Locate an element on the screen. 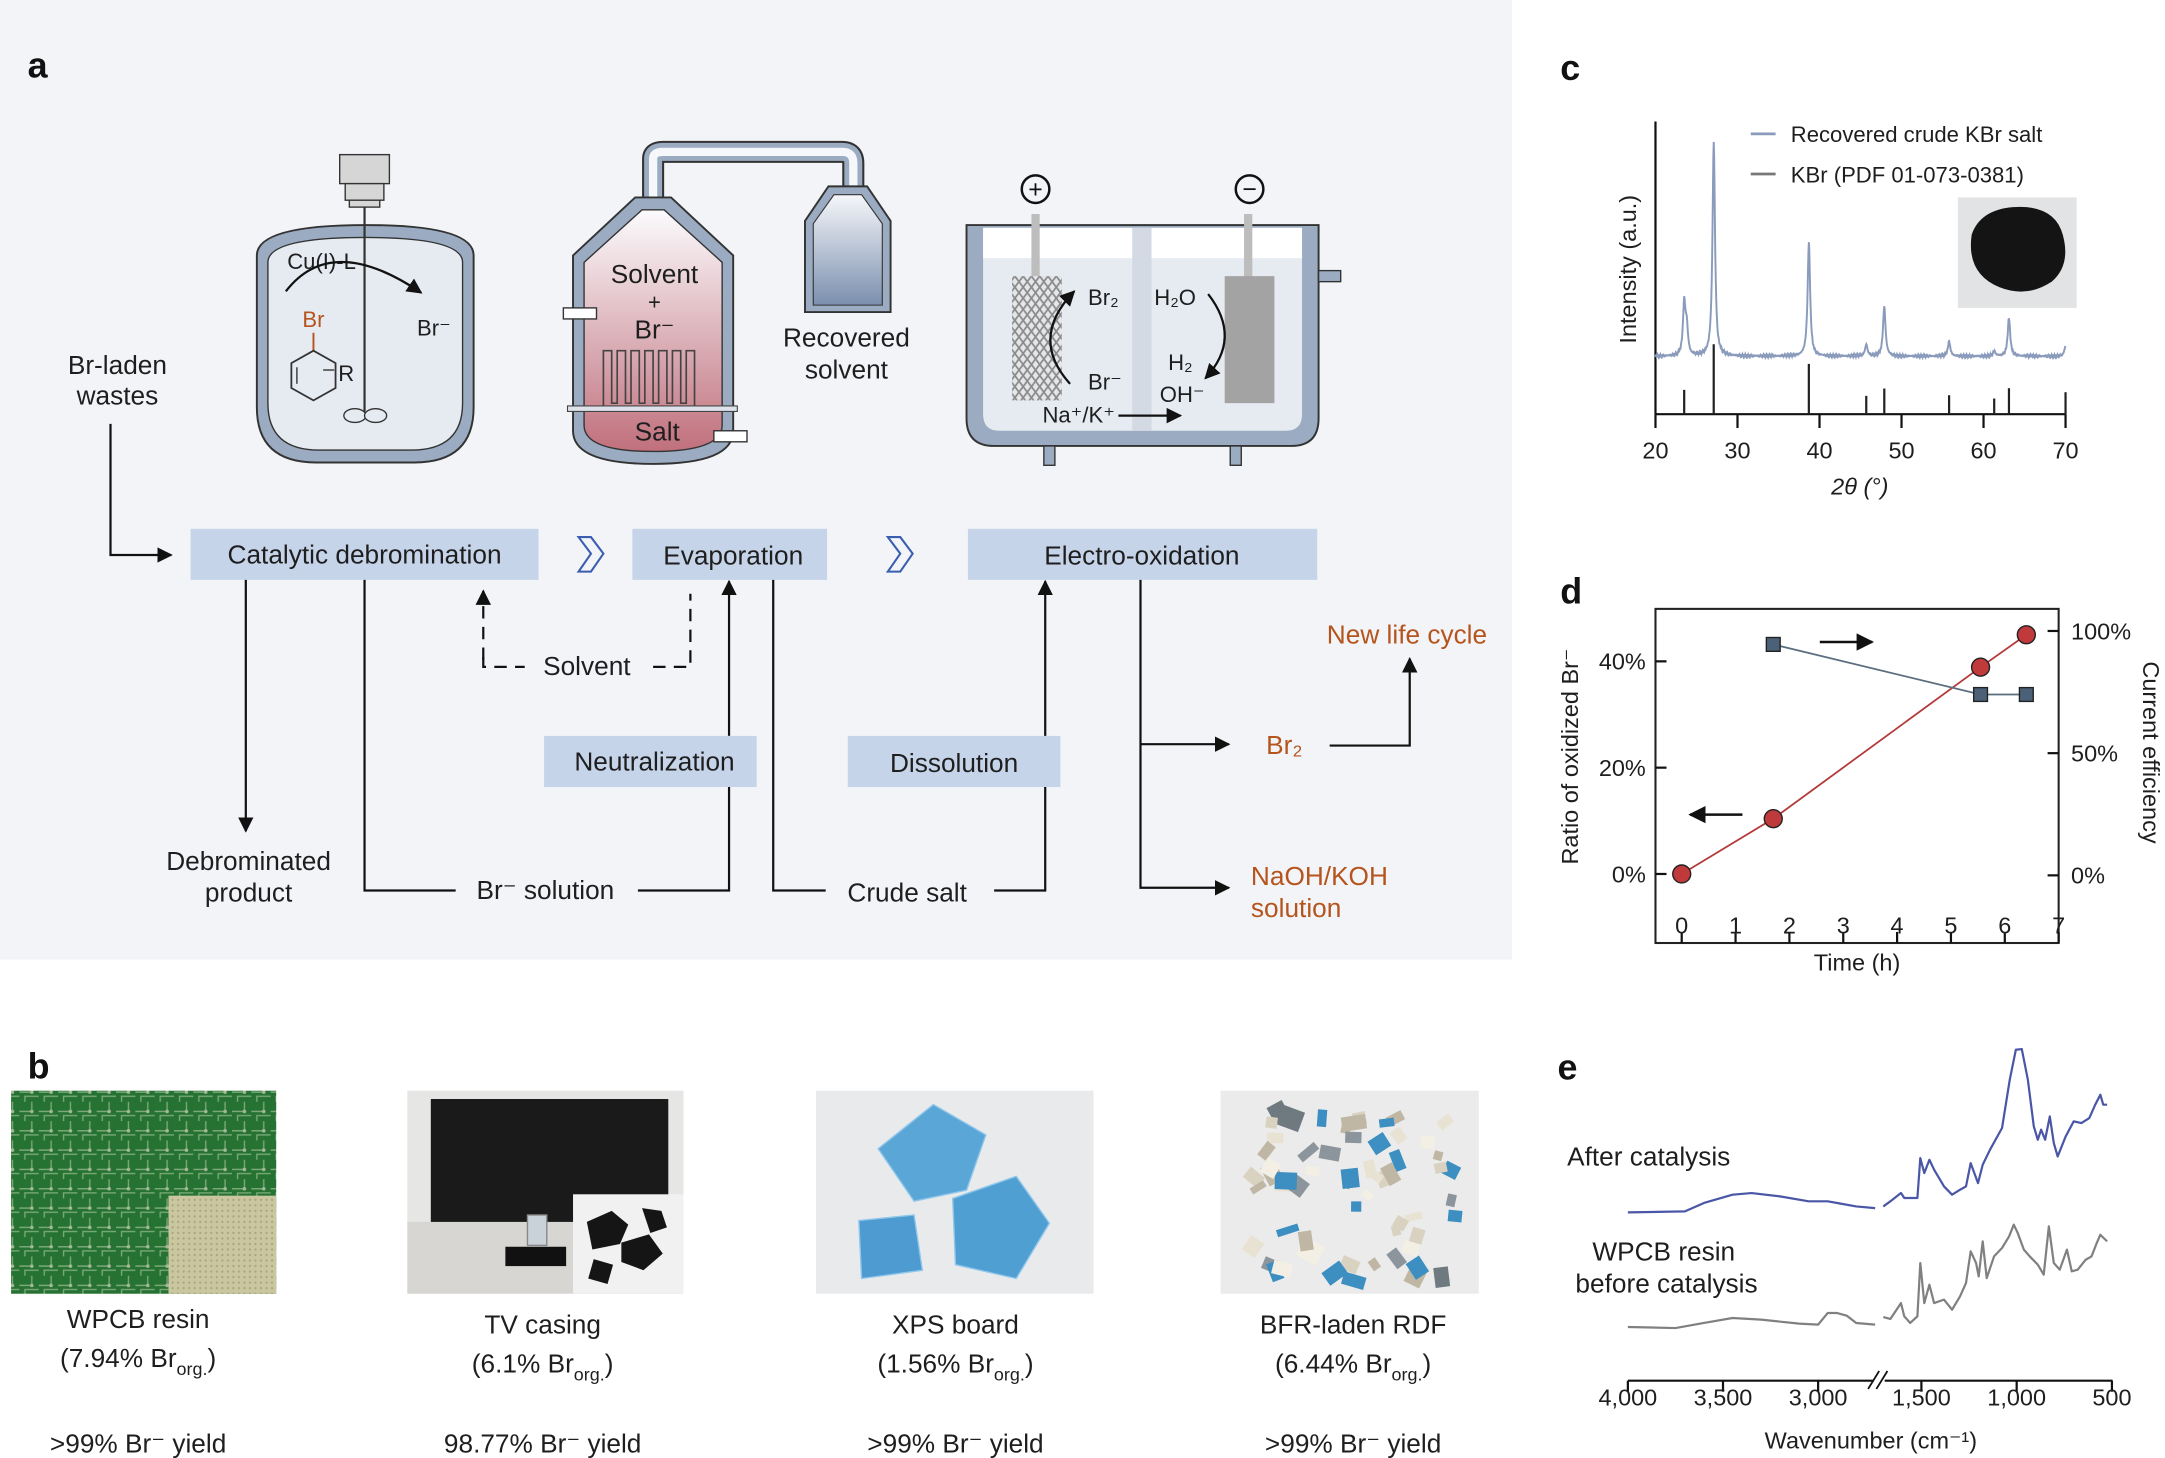  cell-water-label: H₂O is located at coordinates (1175, 297).